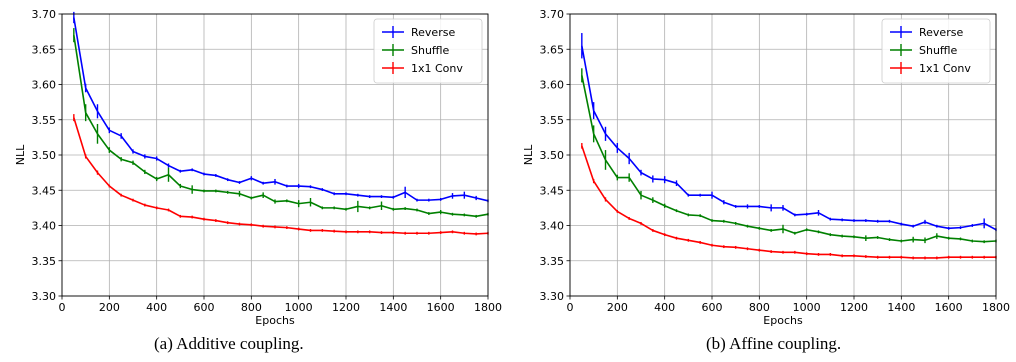  What do you see at coordinates (774, 343) in the screenshot?
I see `caption-affine: (b) Affine coupling.` at bounding box center [774, 343].